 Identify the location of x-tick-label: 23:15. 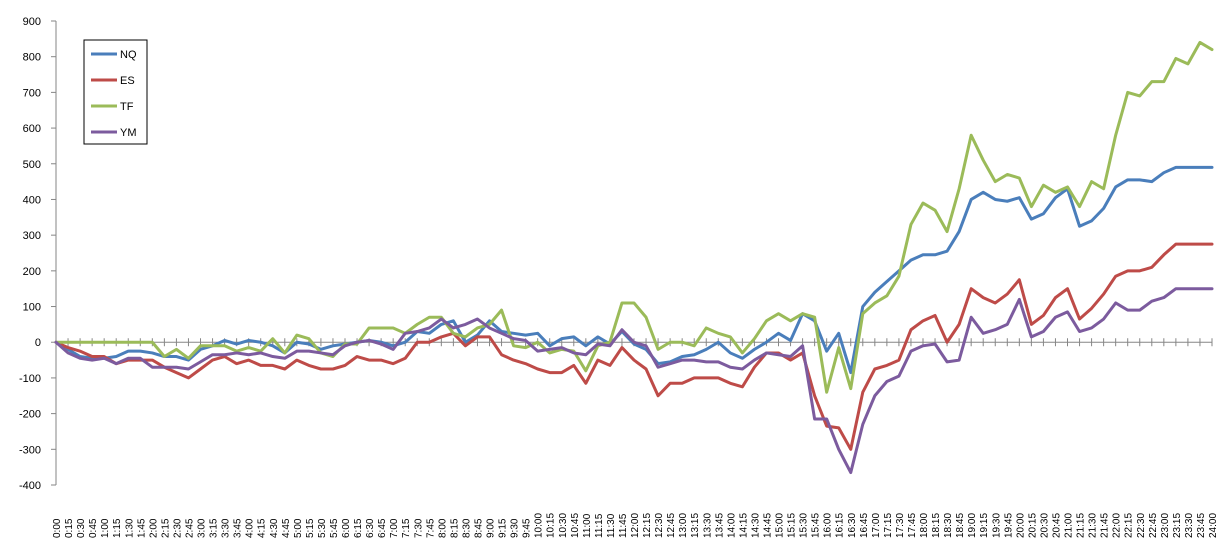
(1177, 525).